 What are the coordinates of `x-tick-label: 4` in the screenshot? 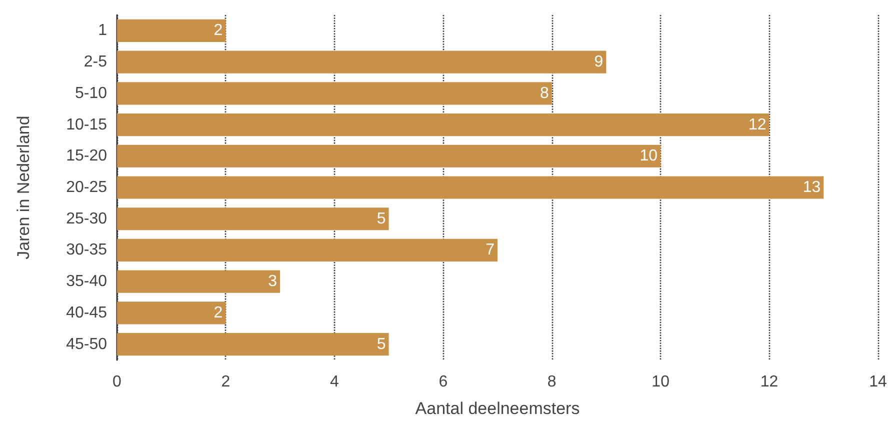 It's located at (334, 382).